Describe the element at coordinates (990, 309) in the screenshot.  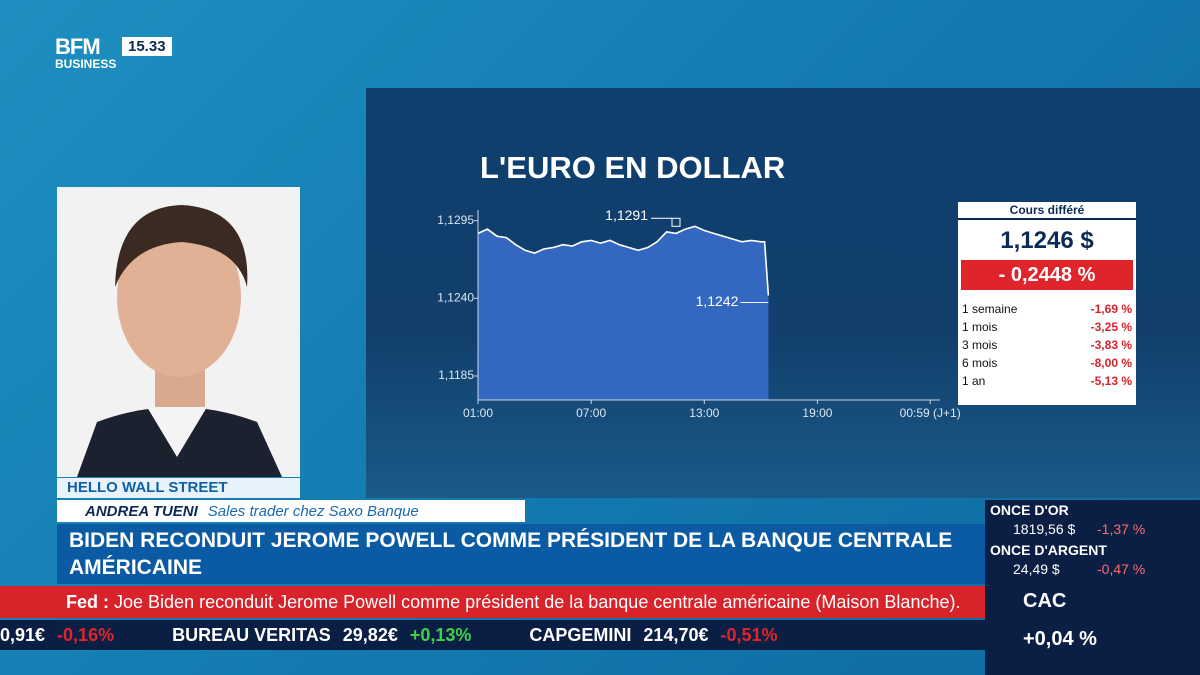
I see `period: 1 semaine` at that location.